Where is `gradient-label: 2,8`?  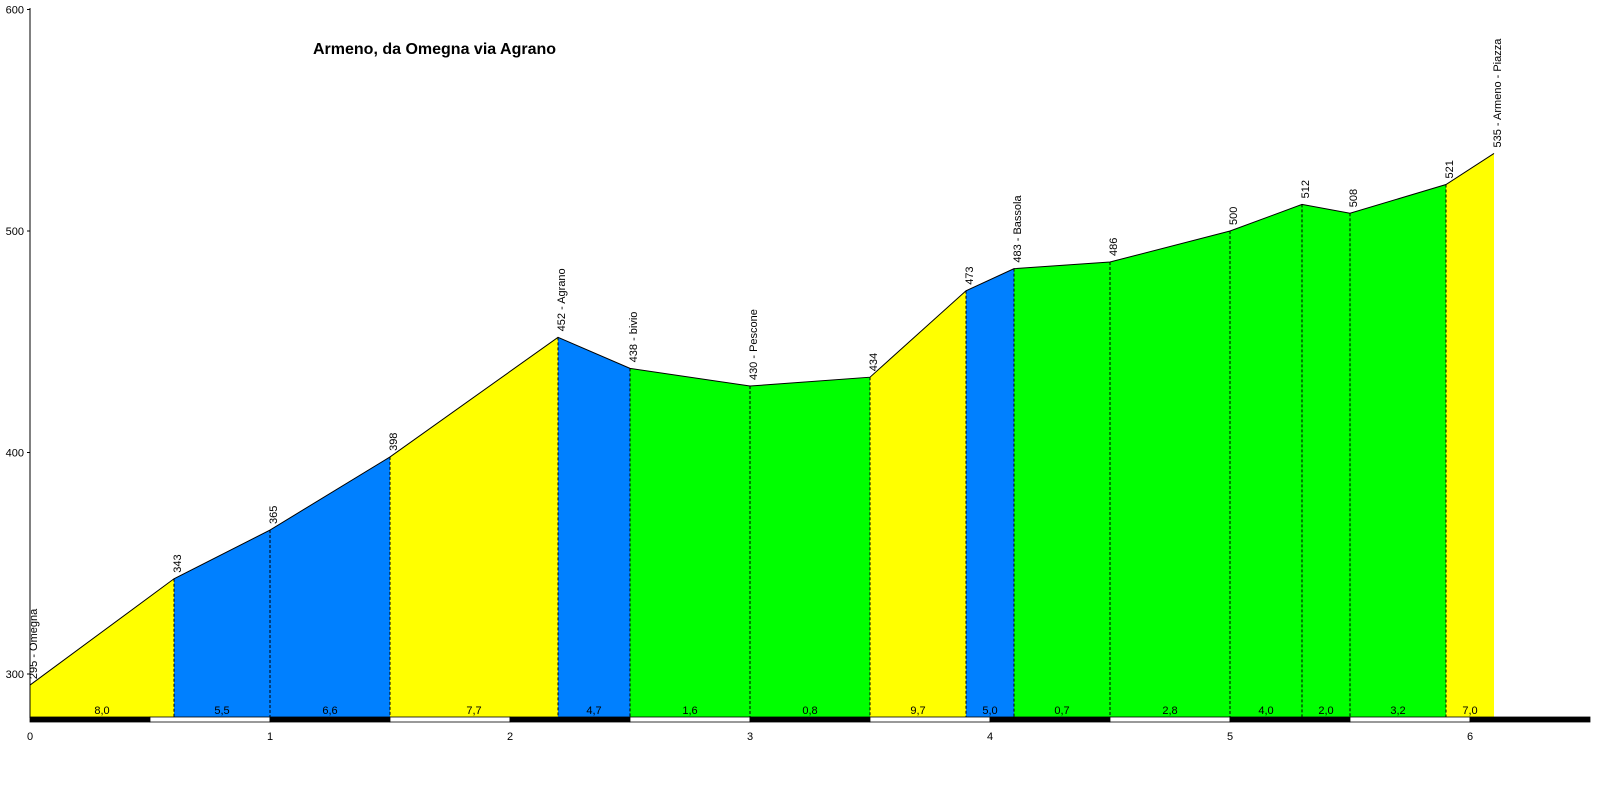
gradient-label: 2,8 is located at coordinates (1169, 711).